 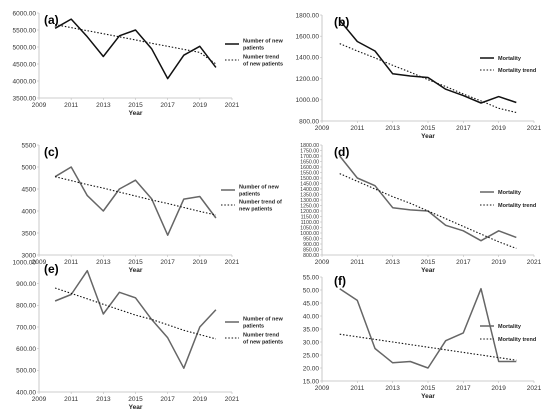 What do you see at coordinates (25, 30) in the screenshot?
I see `y-tick-label: 5500.00` at bounding box center [25, 30].